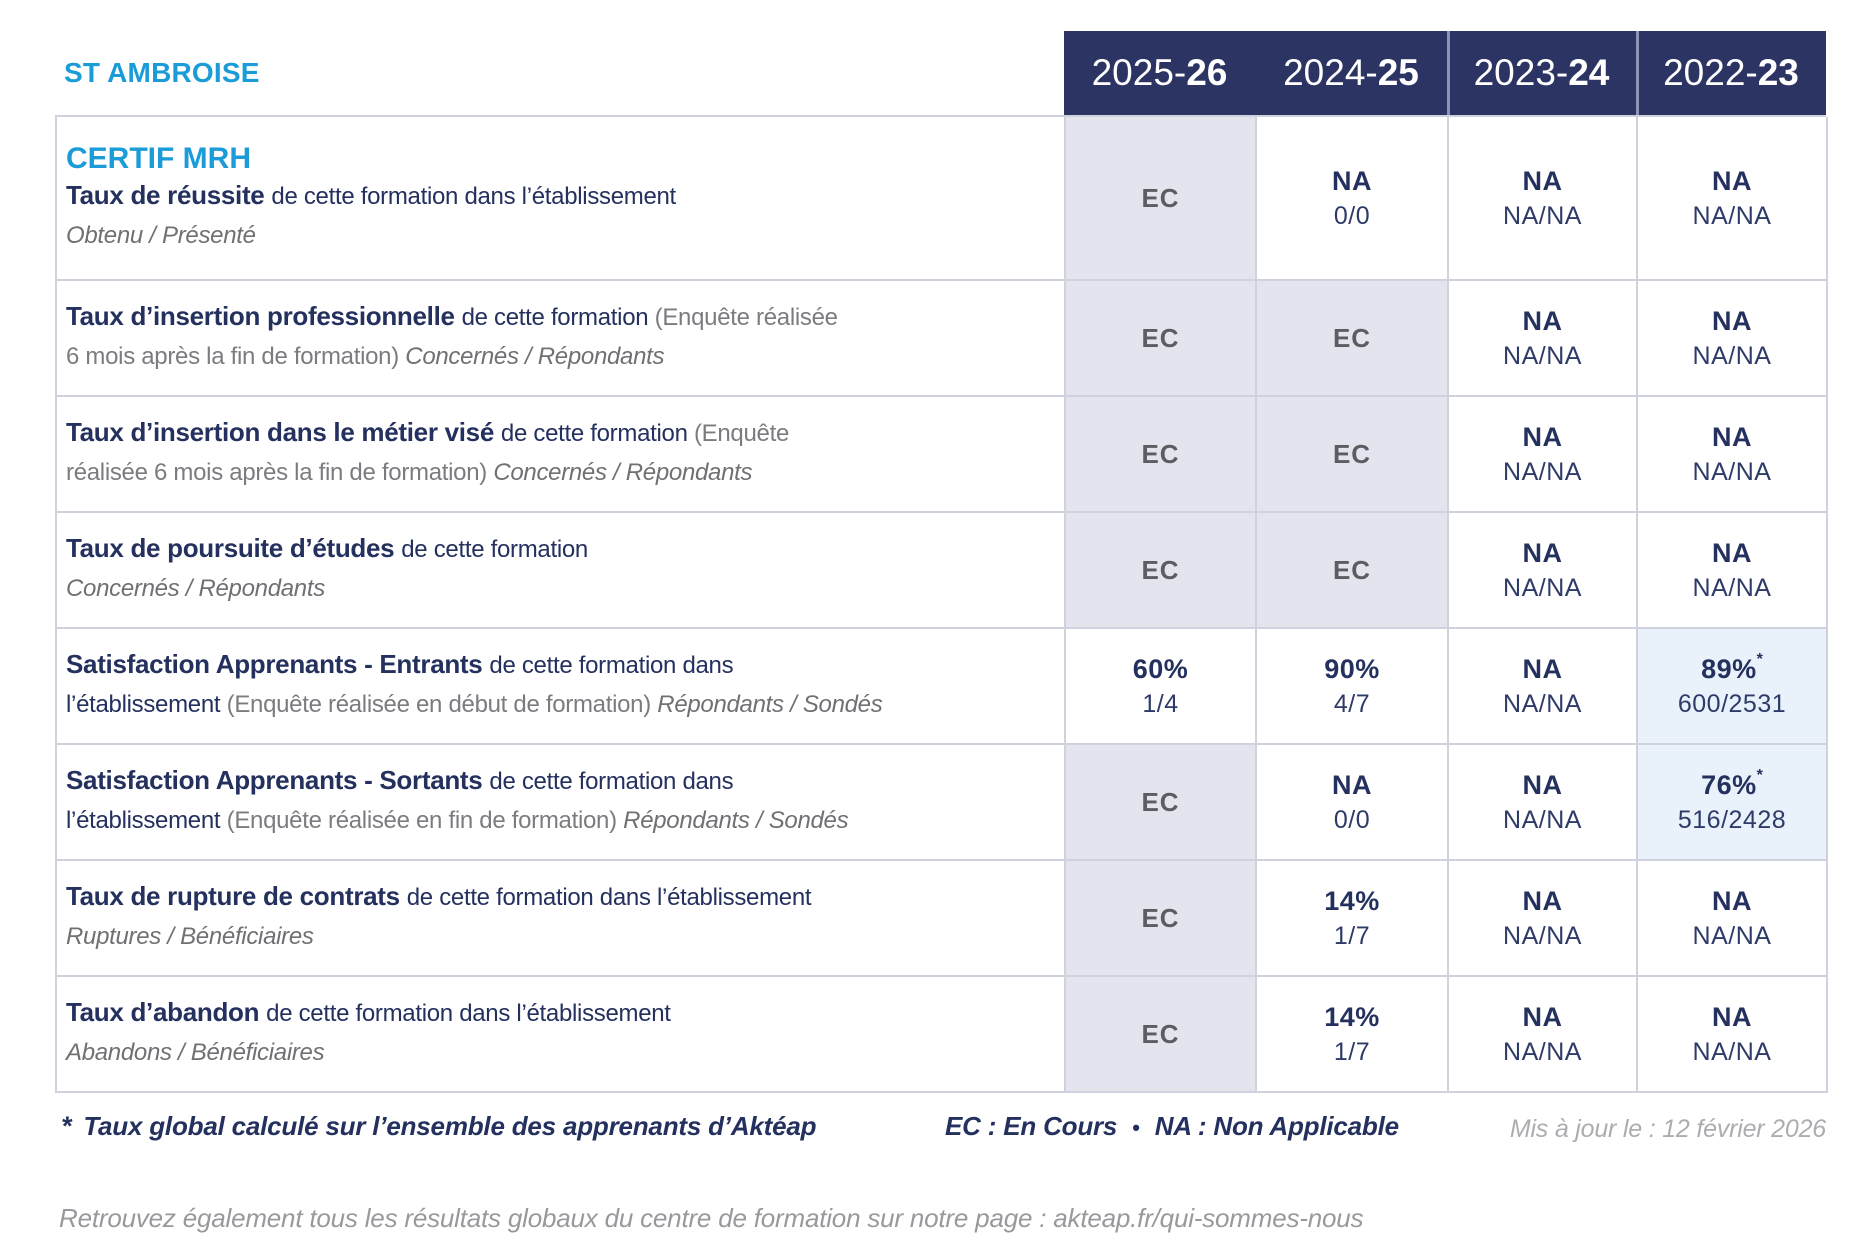 This screenshot has width=1875, height=1250. I want to click on row-label-line: Abandons / Bénéficiaires, so click(562, 1054).